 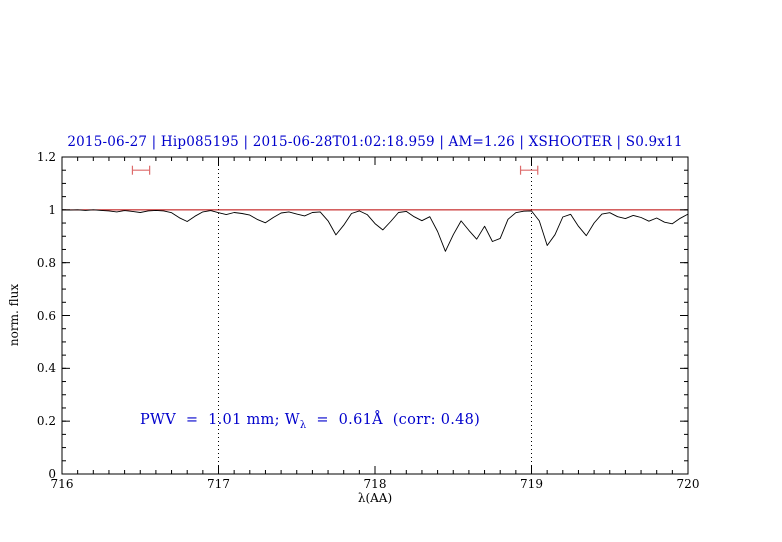 I want to click on x-tick-label: 718, so click(x=375, y=484).